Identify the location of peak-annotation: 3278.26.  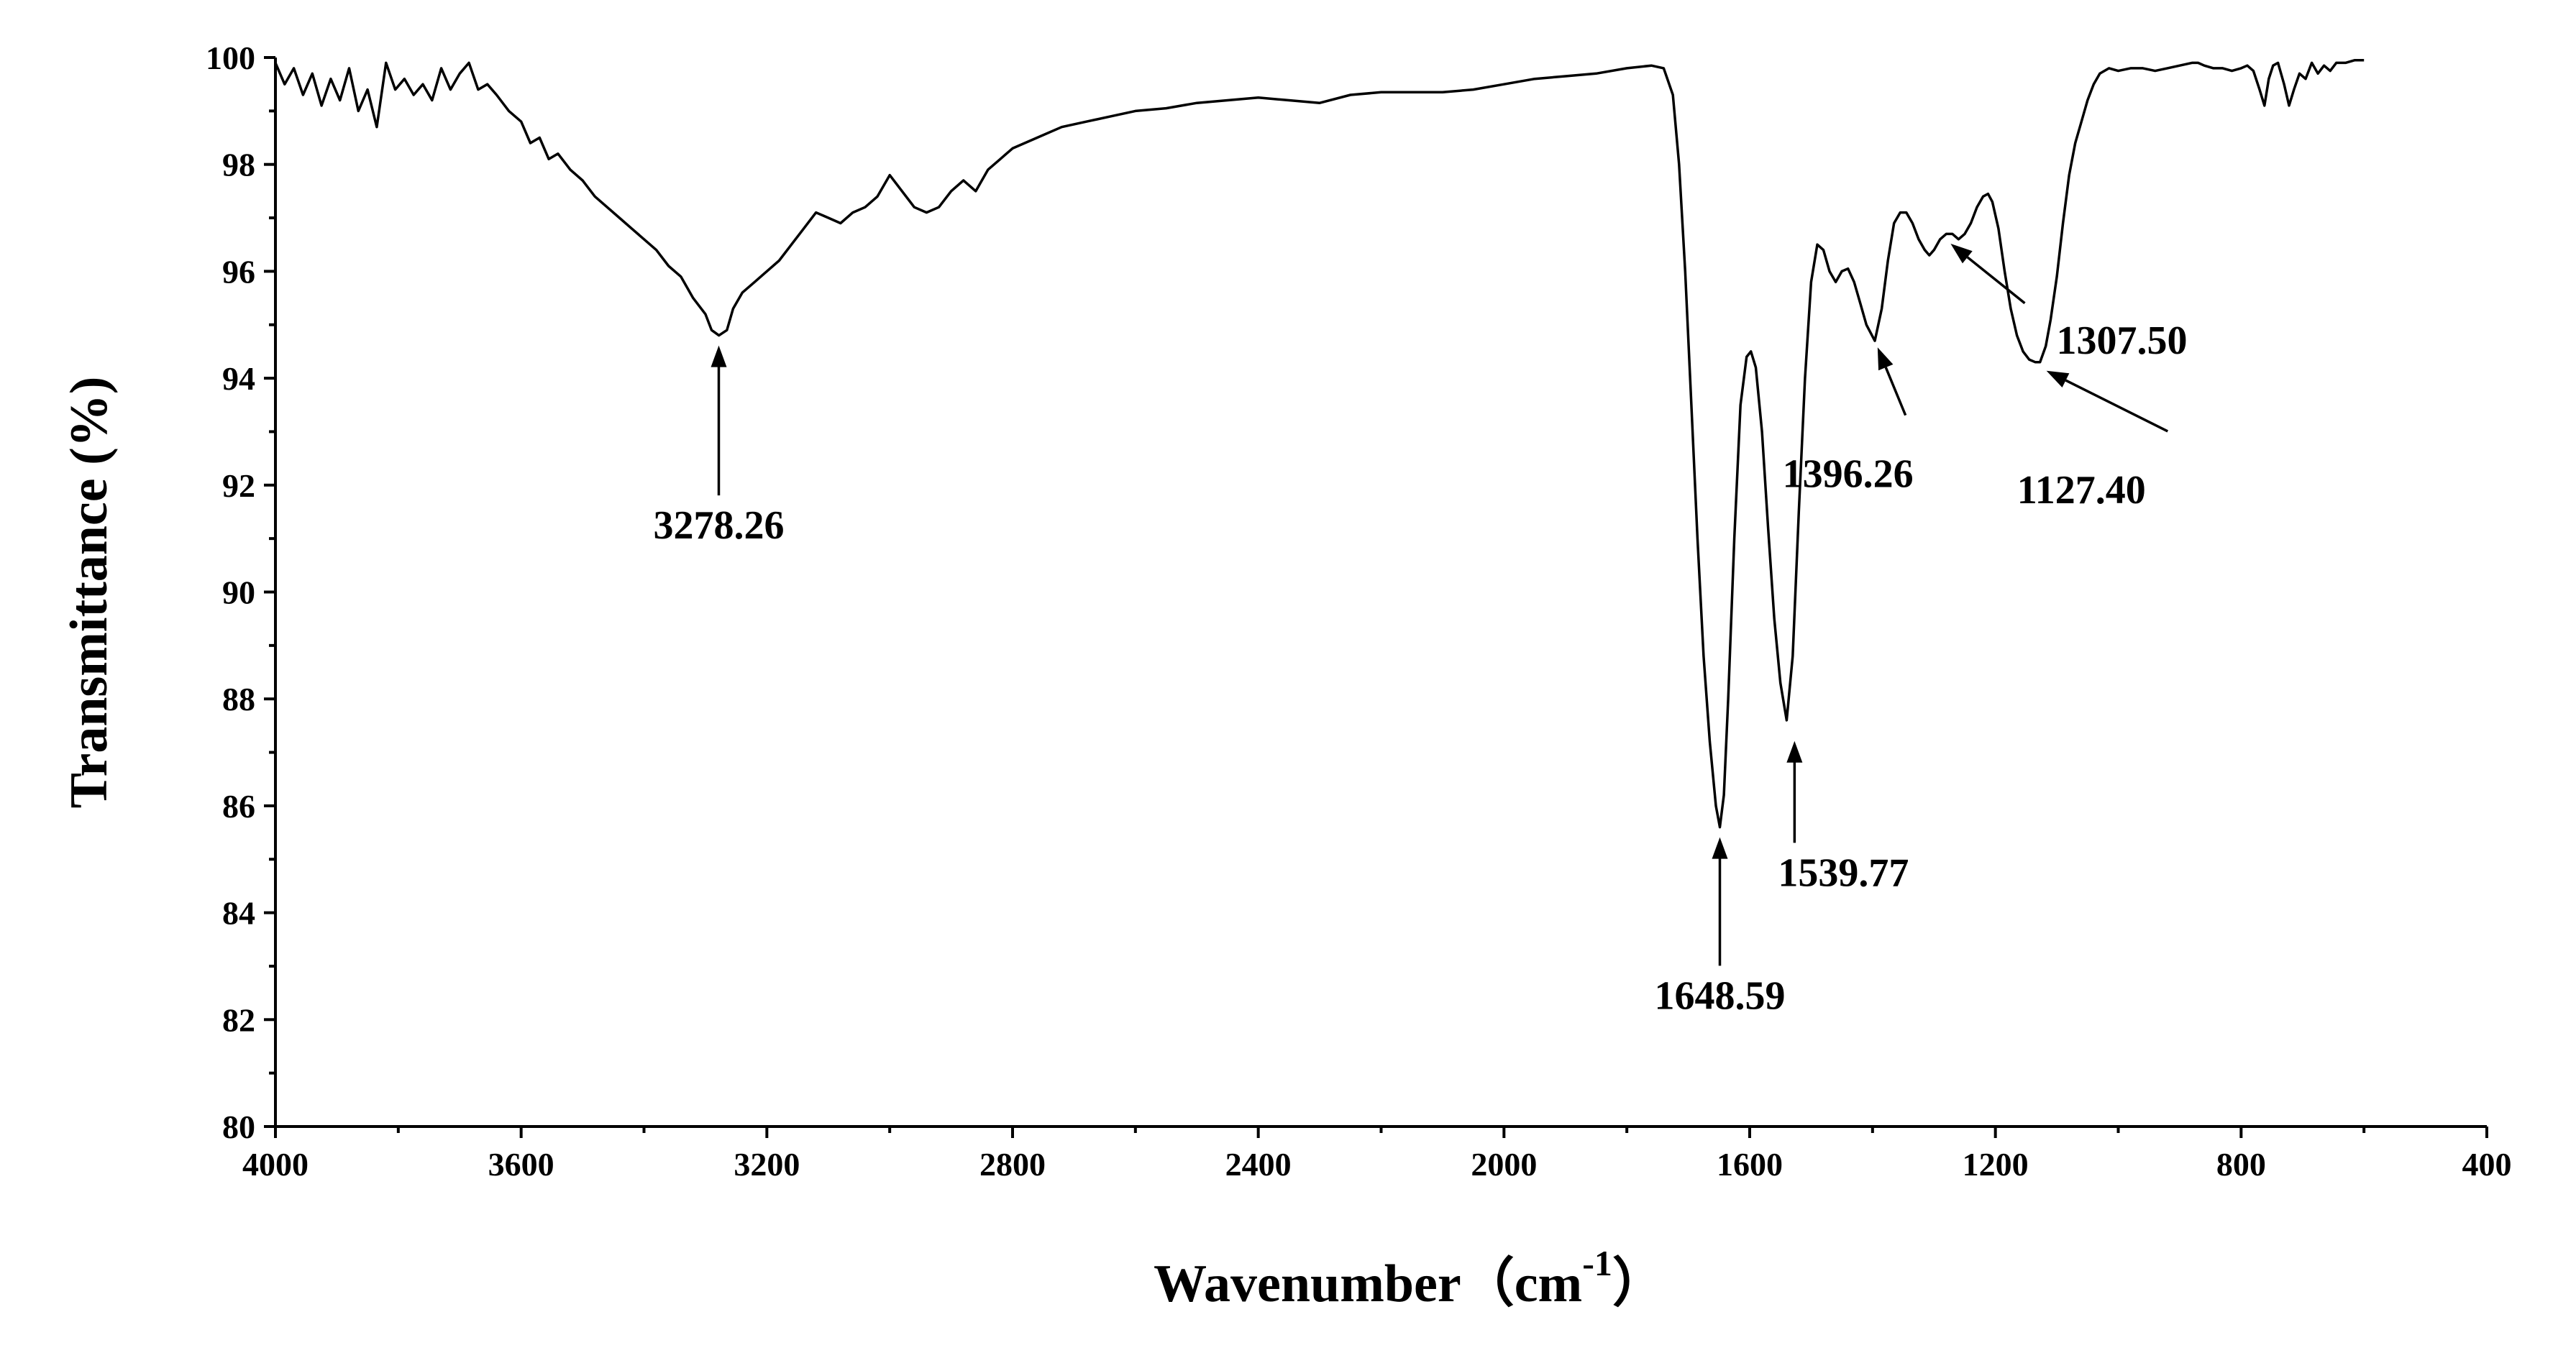
(718, 446).